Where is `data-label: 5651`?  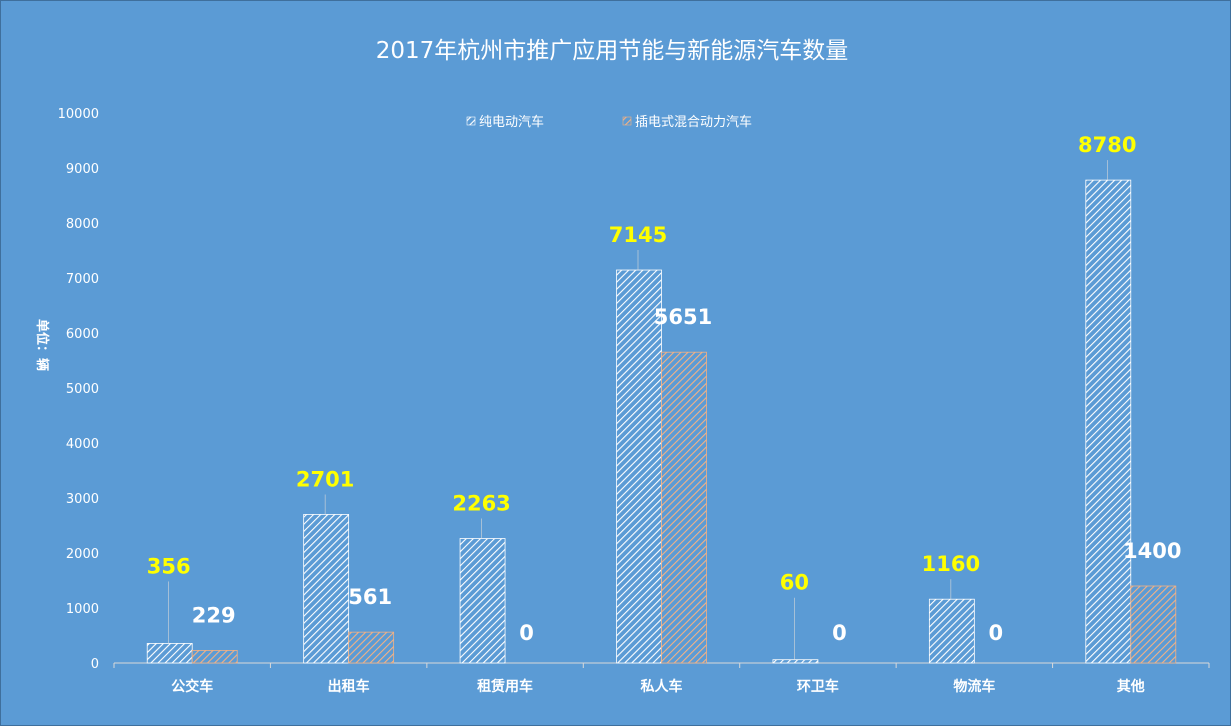 data-label: 5651 is located at coordinates (683, 317).